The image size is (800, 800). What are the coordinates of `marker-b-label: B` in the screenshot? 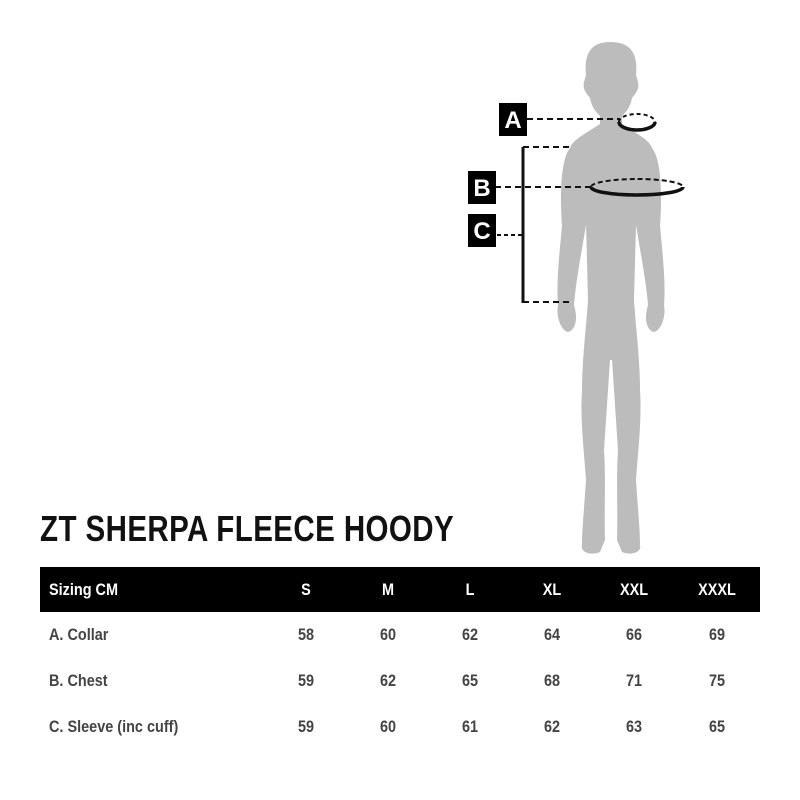 It's located at (481, 188).